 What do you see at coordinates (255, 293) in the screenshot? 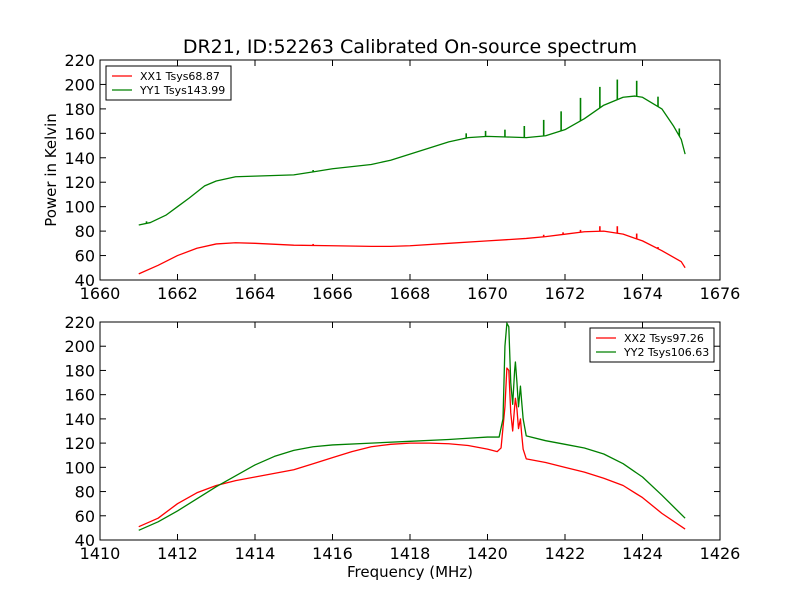
I see `x-tick-label: 1664` at bounding box center [255, 293].